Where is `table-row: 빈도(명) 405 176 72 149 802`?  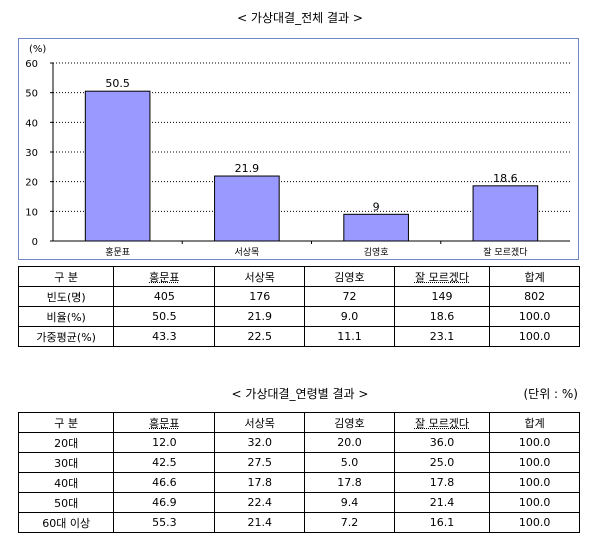 table-row: 빈도(명) 405 176 72 149 802 is located at coordinates (298, 296).